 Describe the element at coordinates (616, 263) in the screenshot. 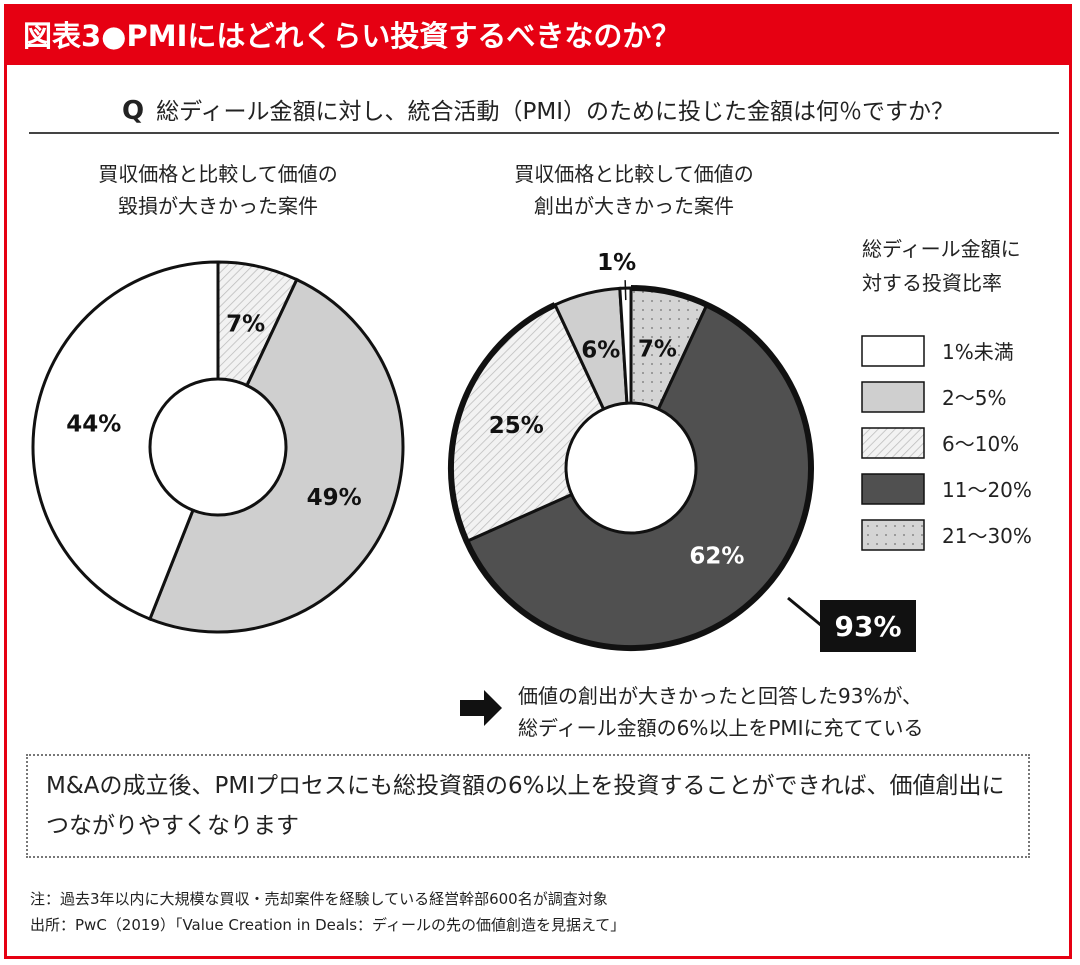

I see `donut1-label: 1%` at that location.